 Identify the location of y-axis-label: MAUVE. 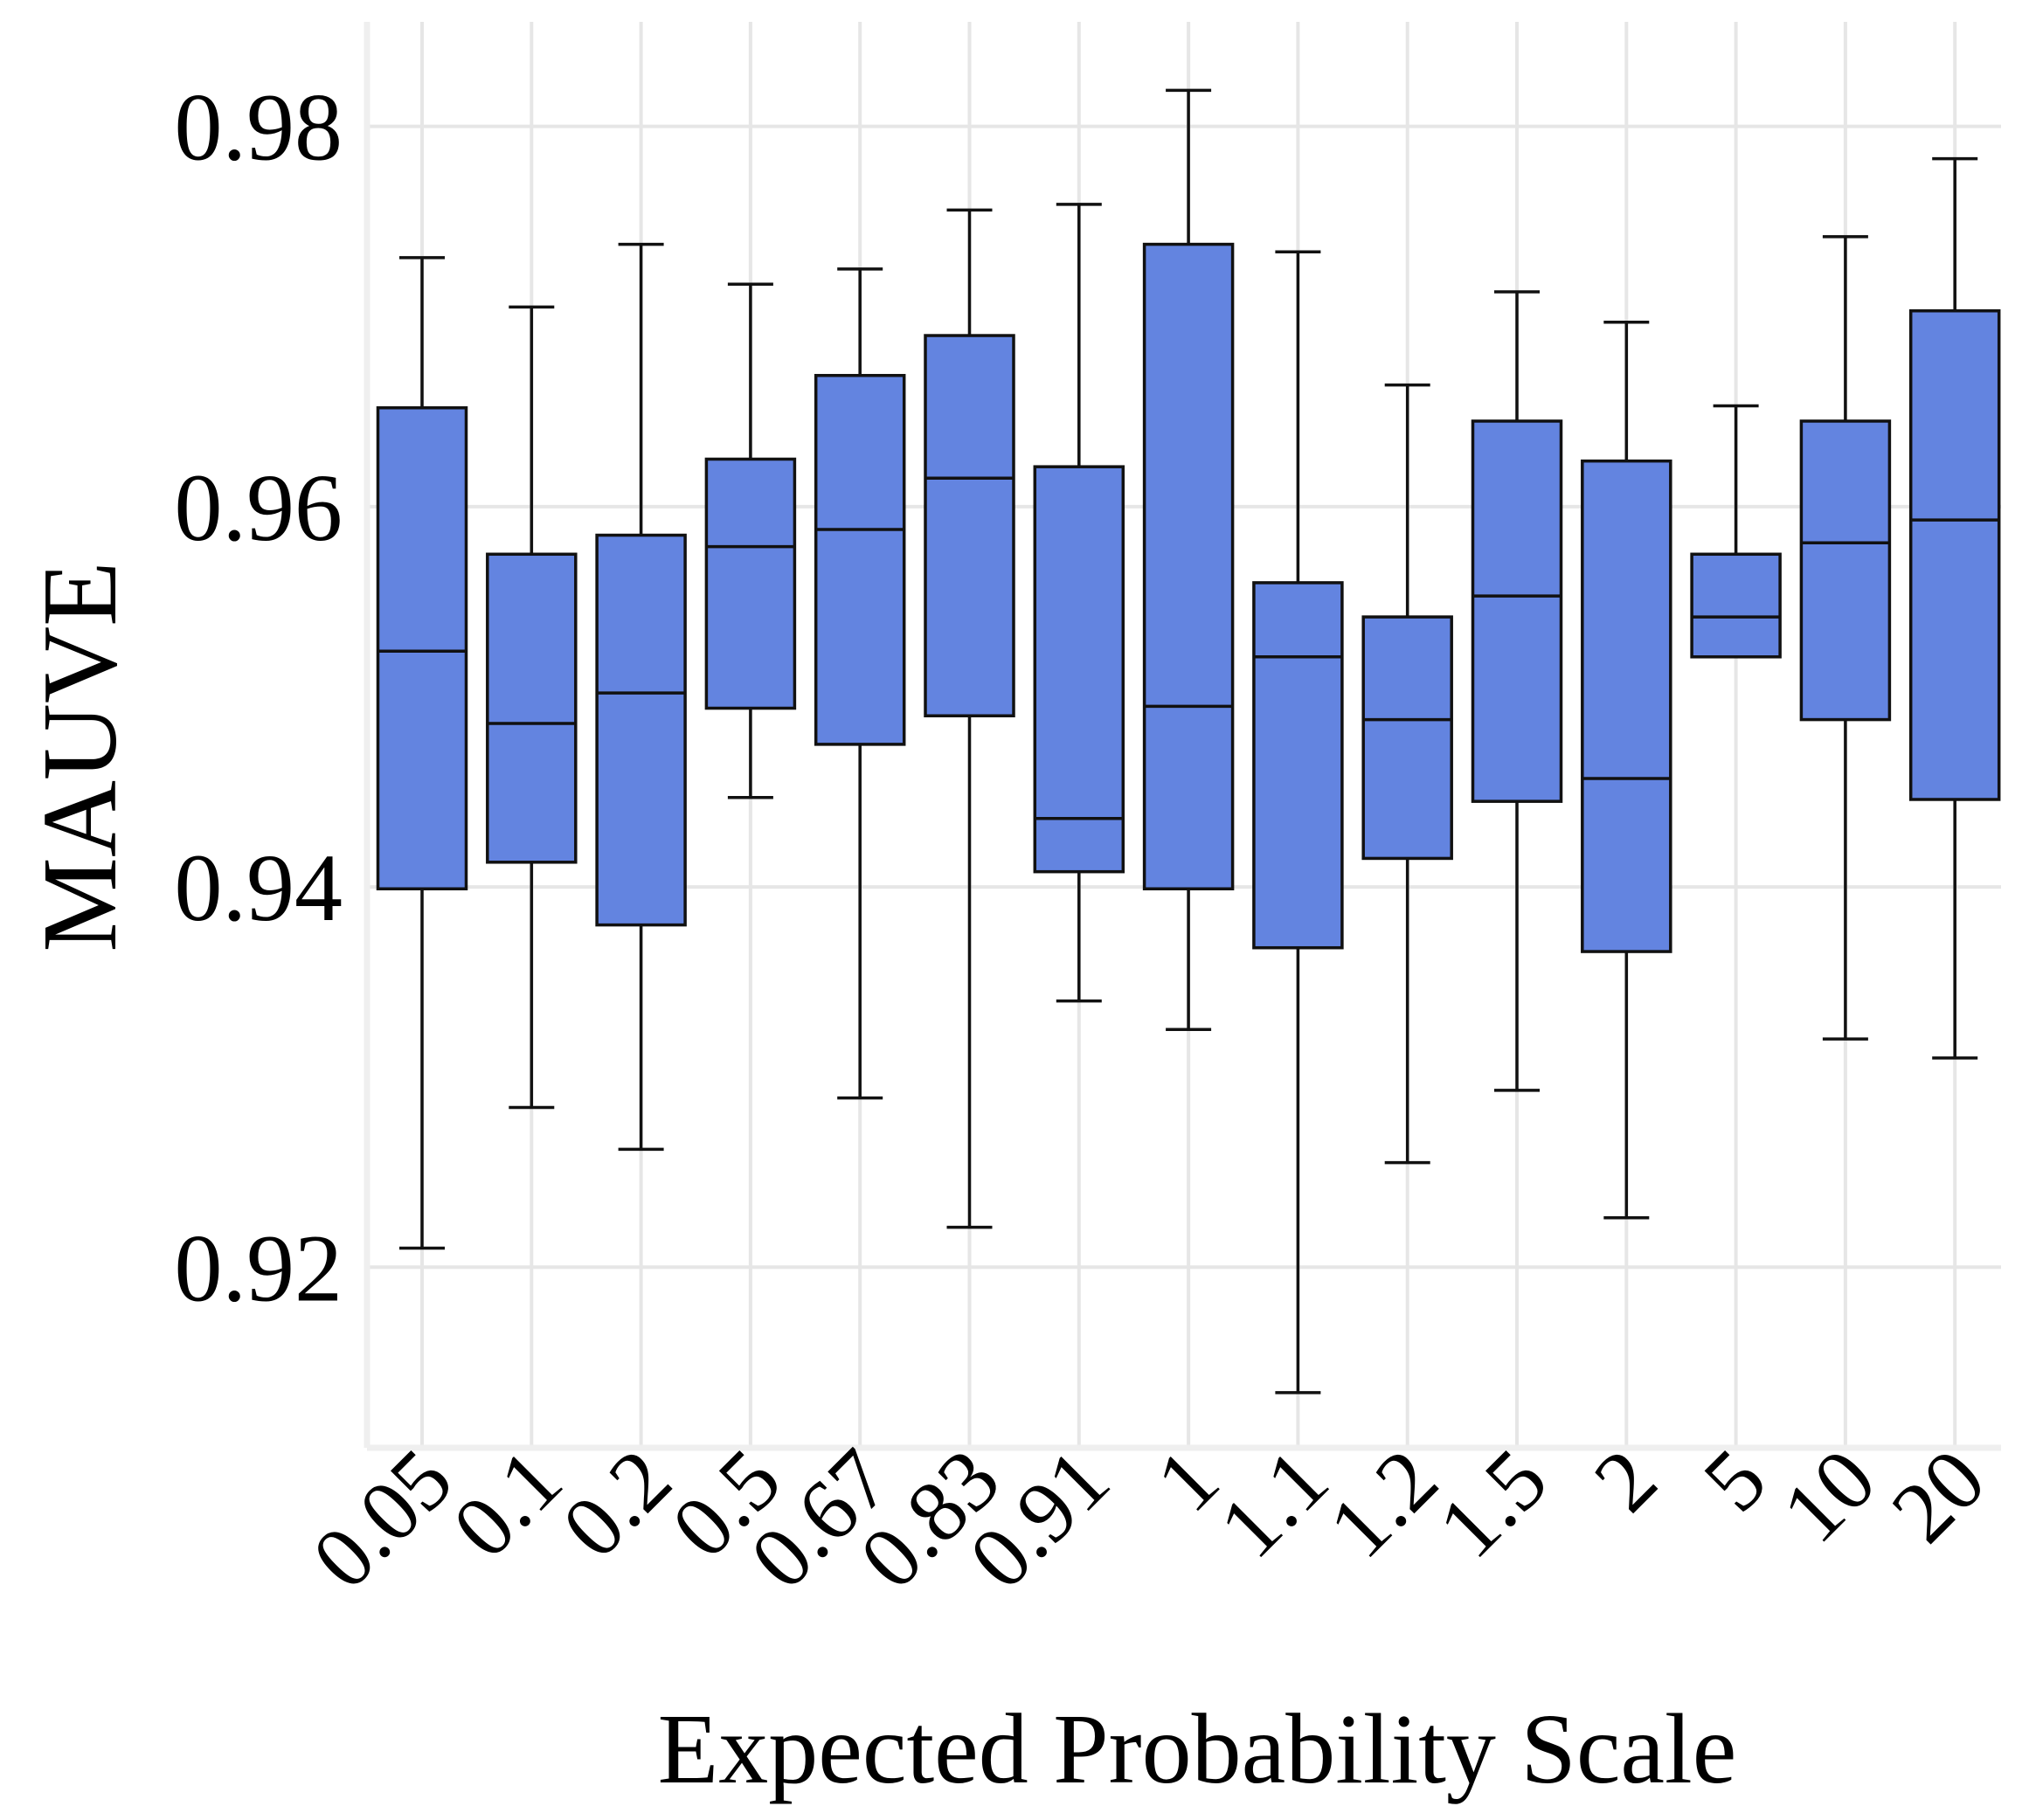
(80, 756).